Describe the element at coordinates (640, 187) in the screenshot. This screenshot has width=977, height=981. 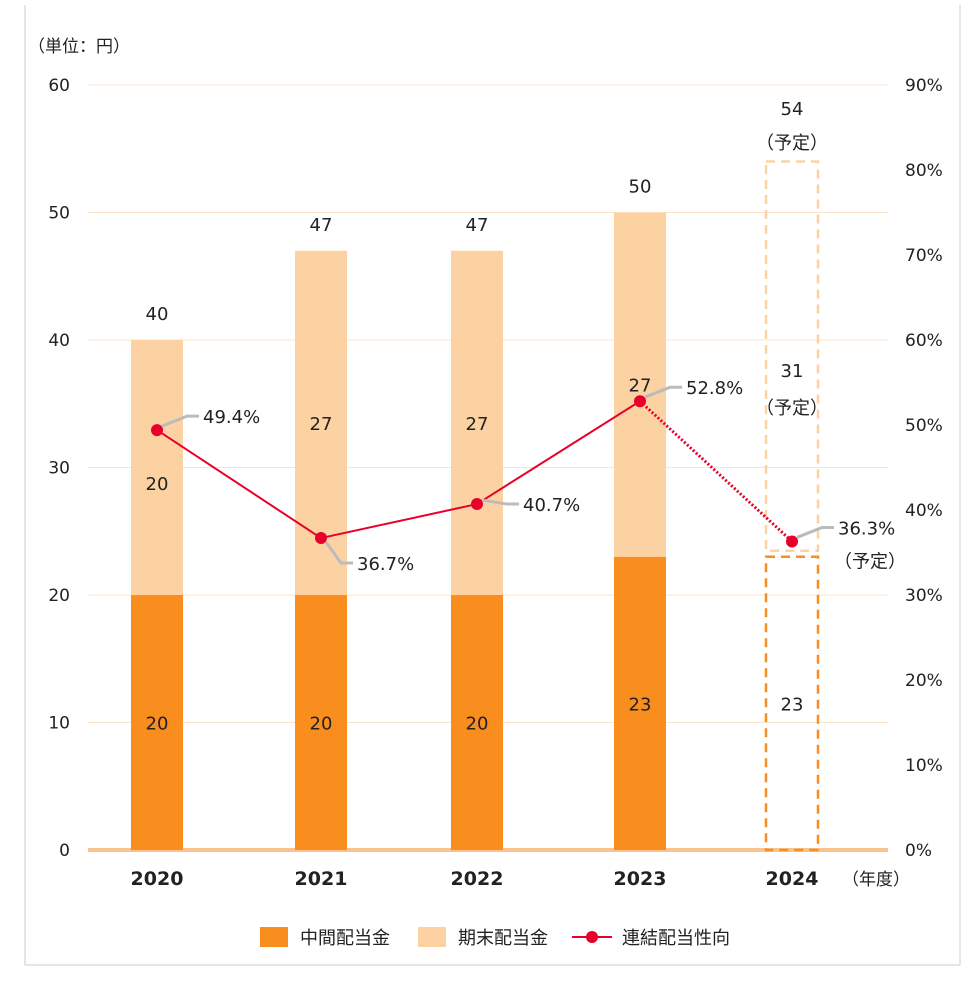
I see `total-value-label: 50` at that location.